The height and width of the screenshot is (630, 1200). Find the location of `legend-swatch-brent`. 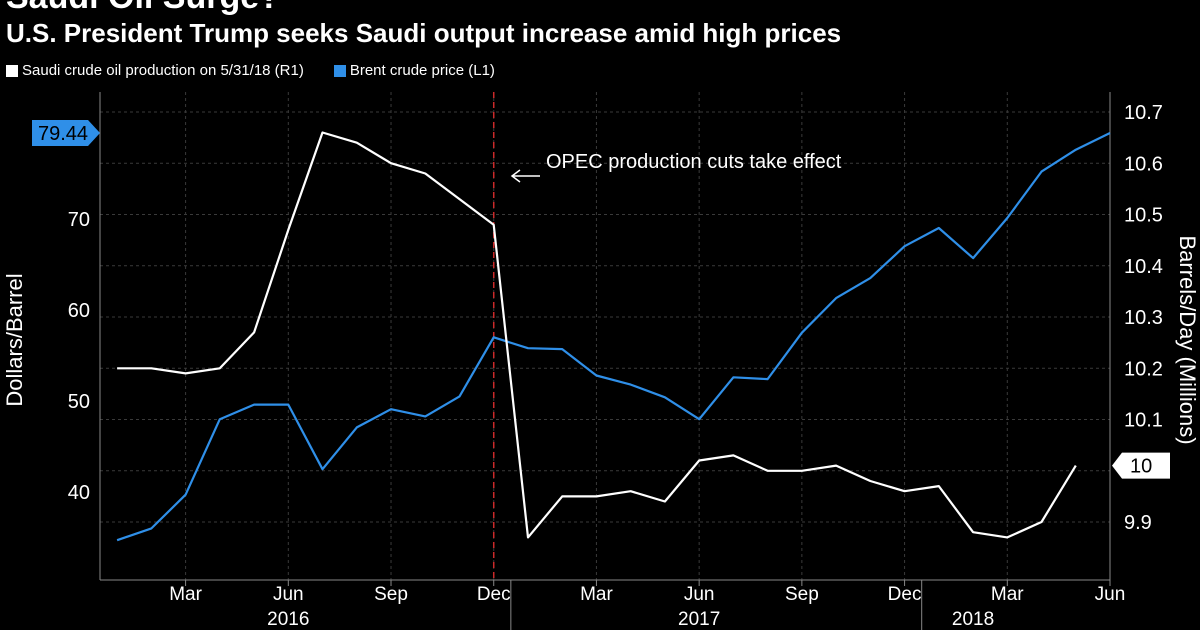

legend-swatch-brent is located at coordinates (339, 70).